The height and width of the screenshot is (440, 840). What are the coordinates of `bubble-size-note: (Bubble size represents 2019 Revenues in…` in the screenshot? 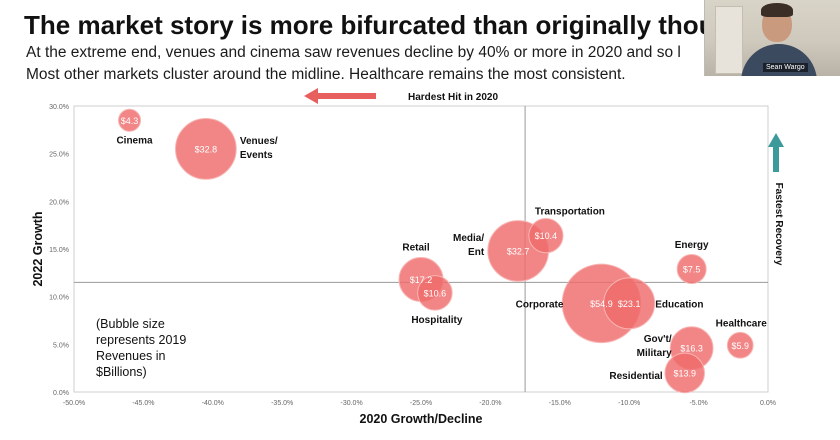 It's located at (141, 348).